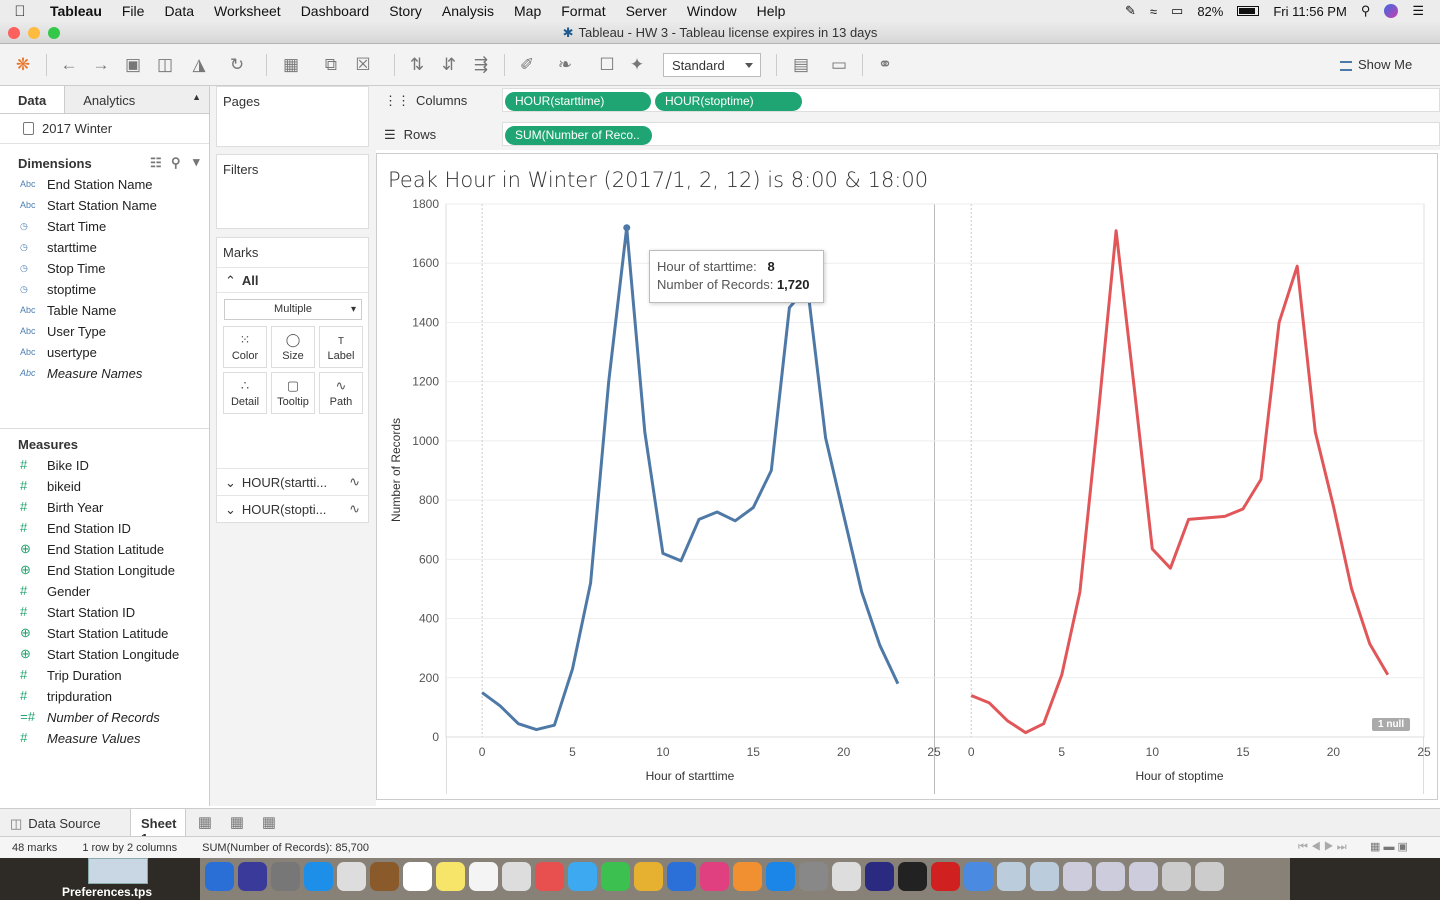  Describe the element at coordinates (104, 226) in the screenshot. I see `dimension-field: ◷ Start Time` at that location.